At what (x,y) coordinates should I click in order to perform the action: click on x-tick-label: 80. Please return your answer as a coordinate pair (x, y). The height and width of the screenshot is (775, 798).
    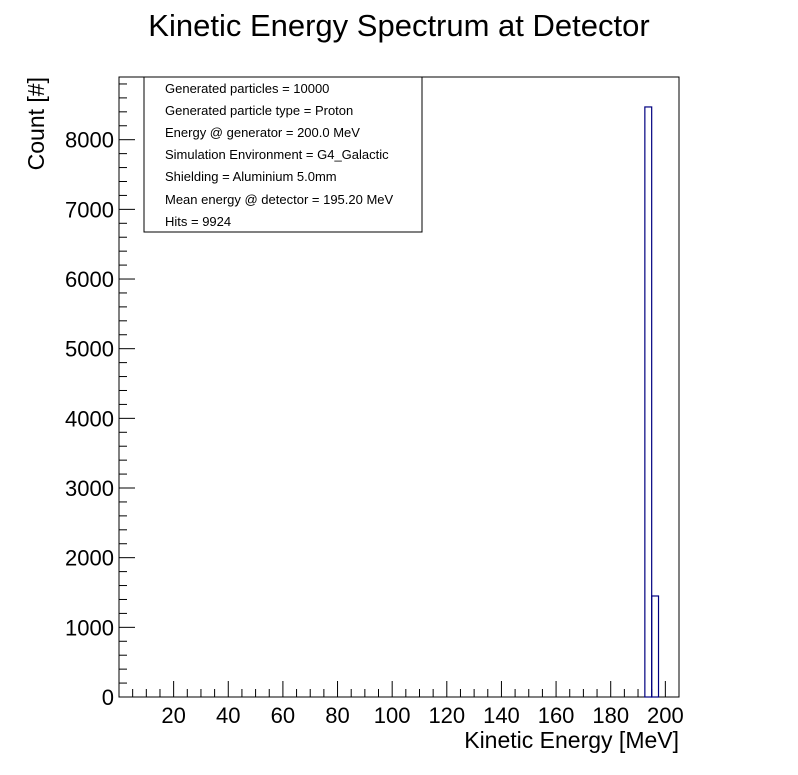
    Looking at the image, I should click on (337, 715).